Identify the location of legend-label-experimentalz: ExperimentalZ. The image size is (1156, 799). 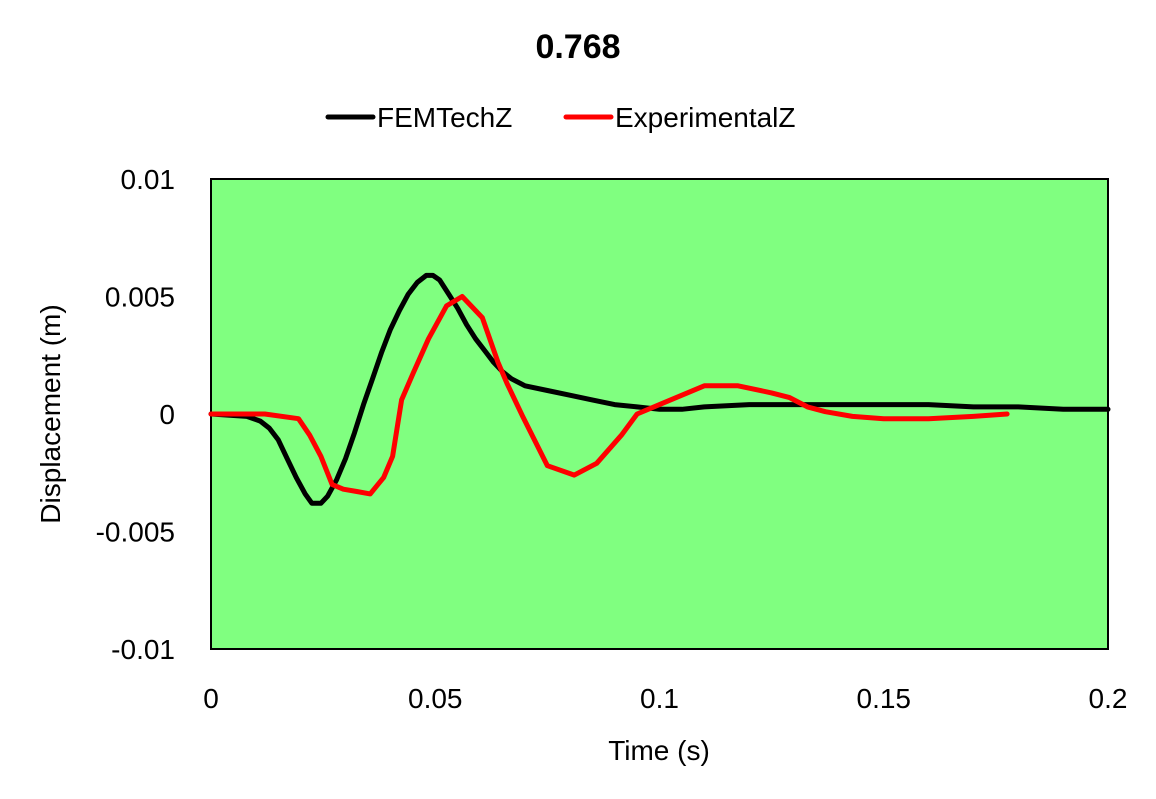
(705, 117).